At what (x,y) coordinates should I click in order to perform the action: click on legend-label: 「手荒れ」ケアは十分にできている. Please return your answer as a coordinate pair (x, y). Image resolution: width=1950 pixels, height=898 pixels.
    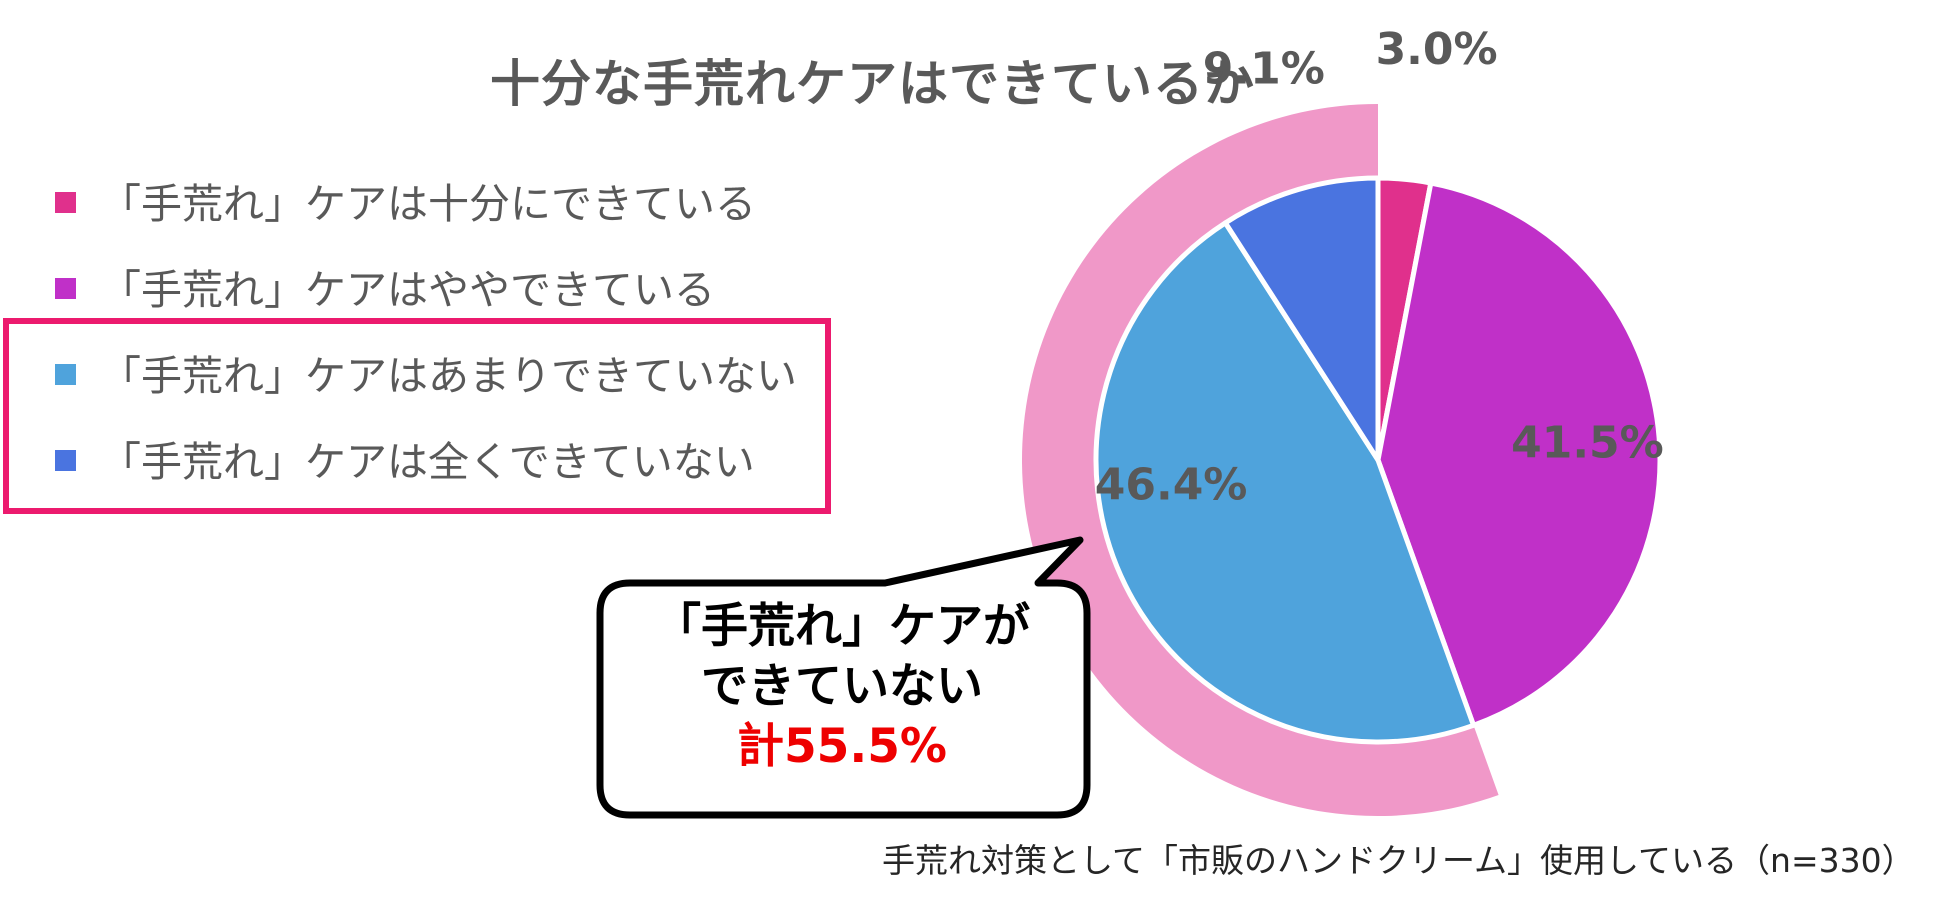
    Looking at the image, I should click on (428, 204).